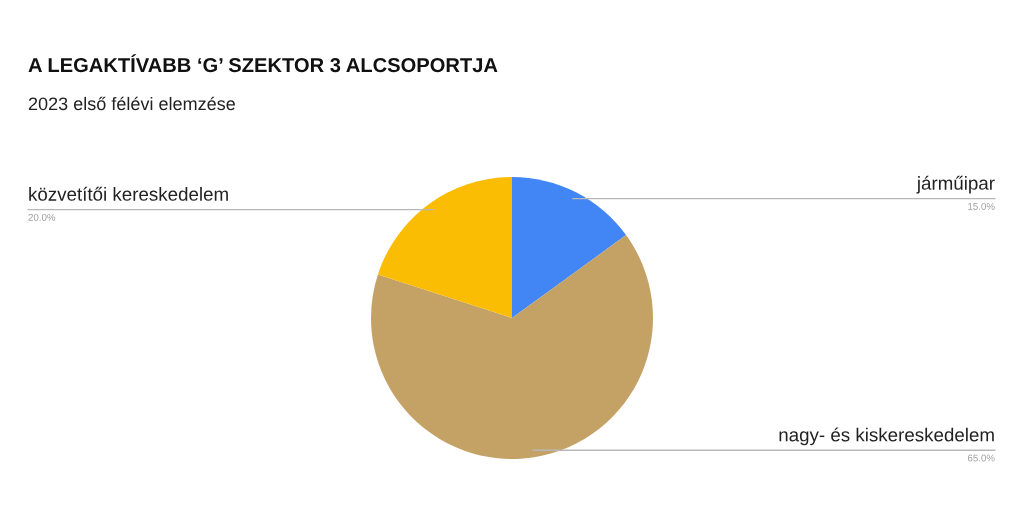 The image size is (1024, 514). Describe the element at coordinates (981, 458) in the screenshot. I see `data-label: 65.0%` at that location.